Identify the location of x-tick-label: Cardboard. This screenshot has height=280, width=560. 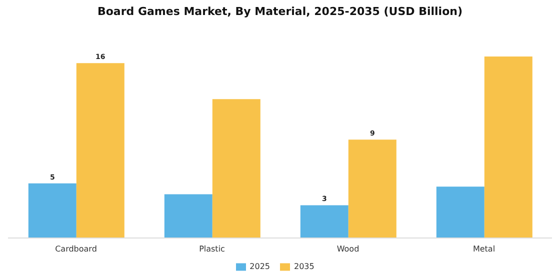
(76, 249).